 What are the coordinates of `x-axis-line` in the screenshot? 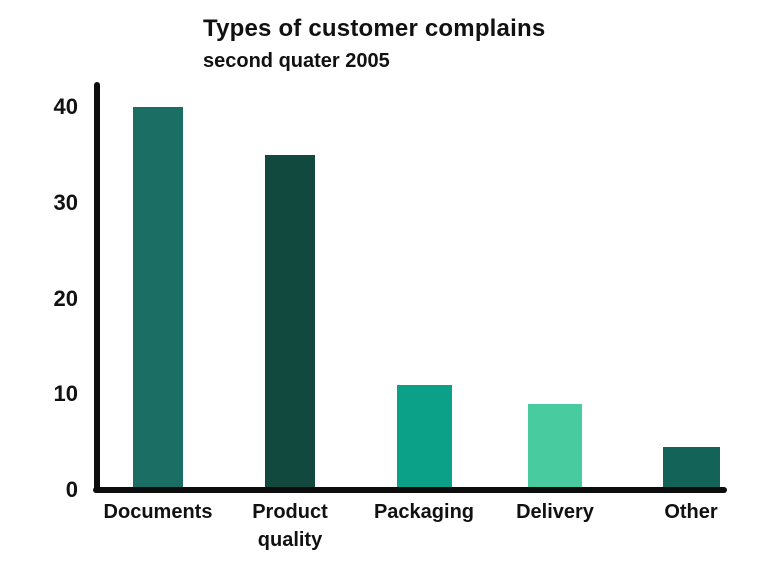 It's located at (410, 490).